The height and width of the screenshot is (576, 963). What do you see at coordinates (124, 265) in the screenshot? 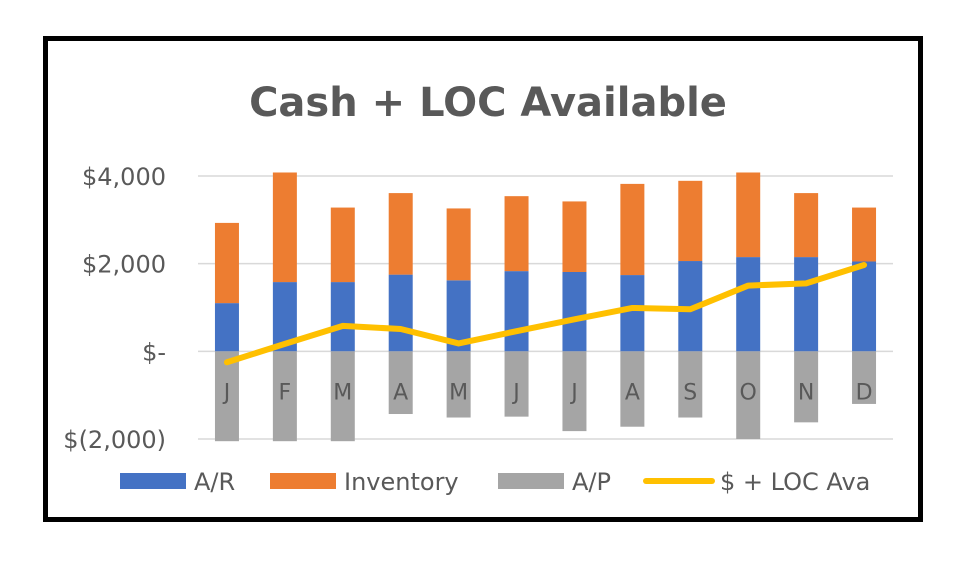
I see `y-tick-label: $2,000` at bounding box center [124, 265].